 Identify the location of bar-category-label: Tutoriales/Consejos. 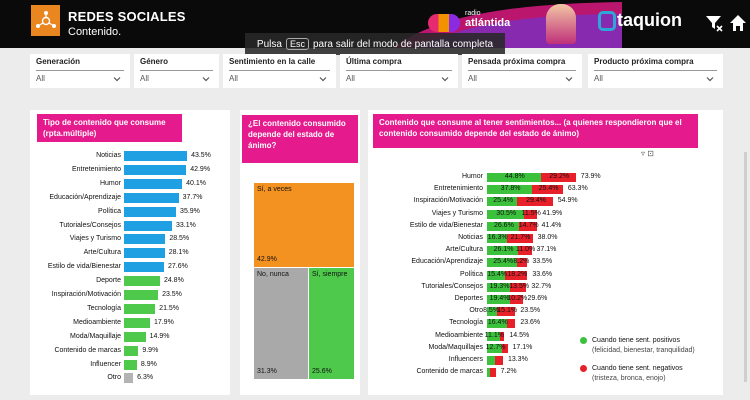
(90, 225).